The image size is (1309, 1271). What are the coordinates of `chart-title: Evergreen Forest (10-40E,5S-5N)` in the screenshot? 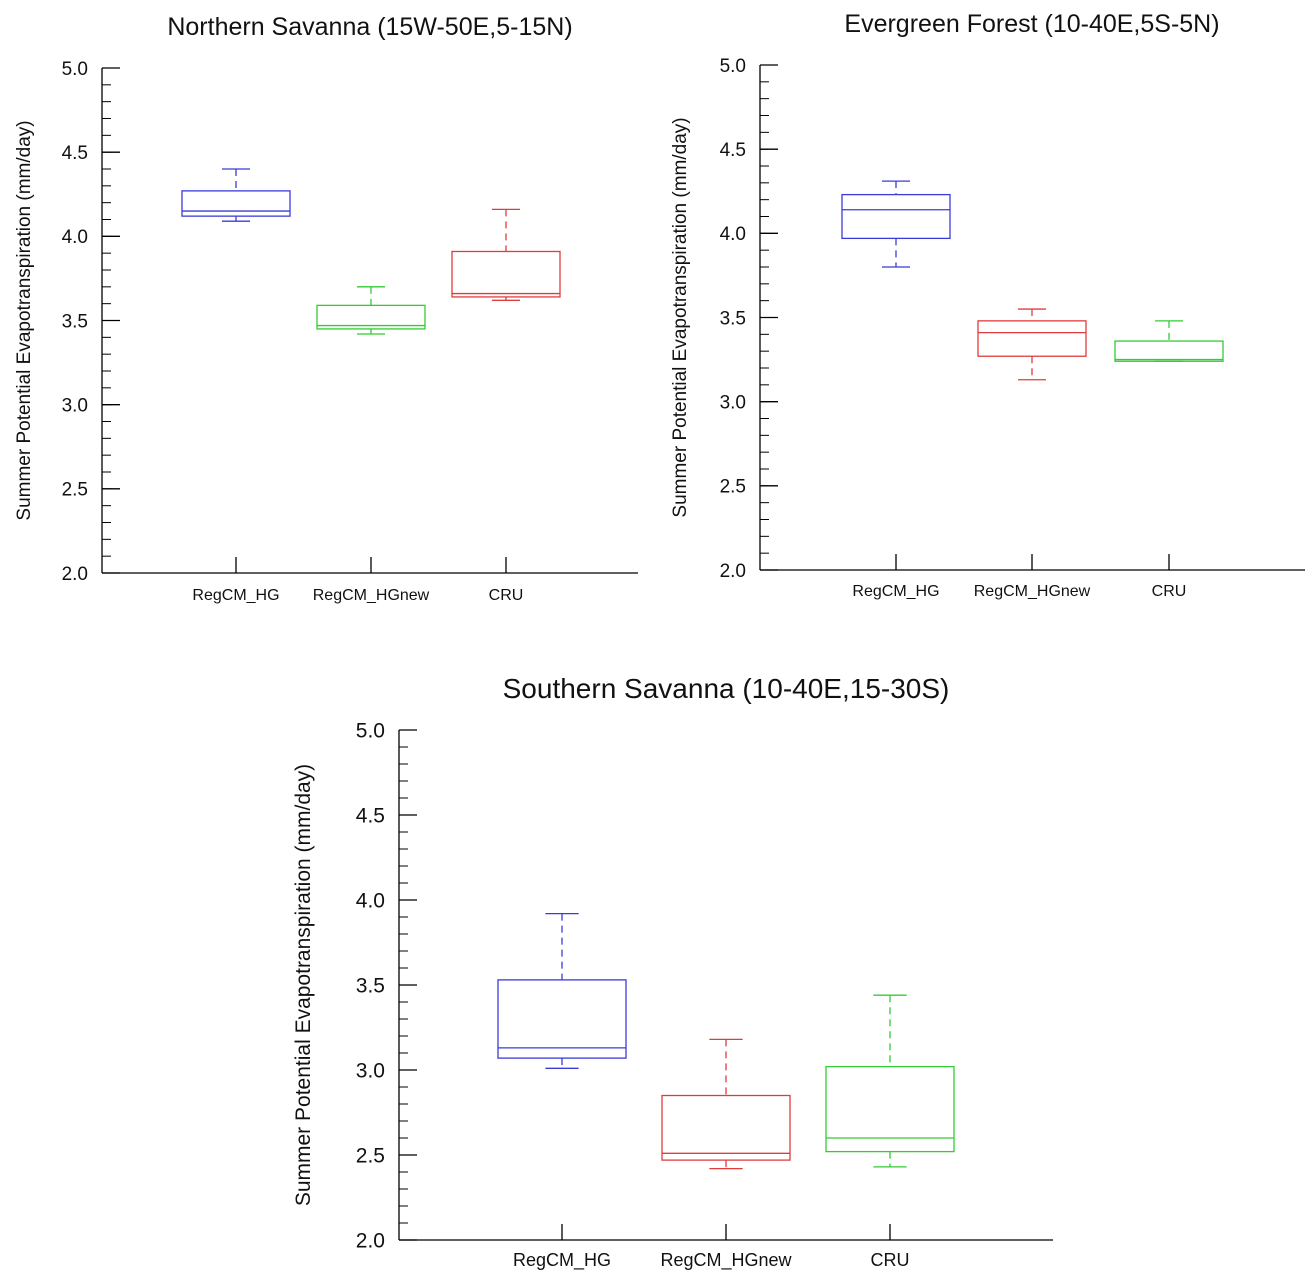 It's located at (1031, 24).